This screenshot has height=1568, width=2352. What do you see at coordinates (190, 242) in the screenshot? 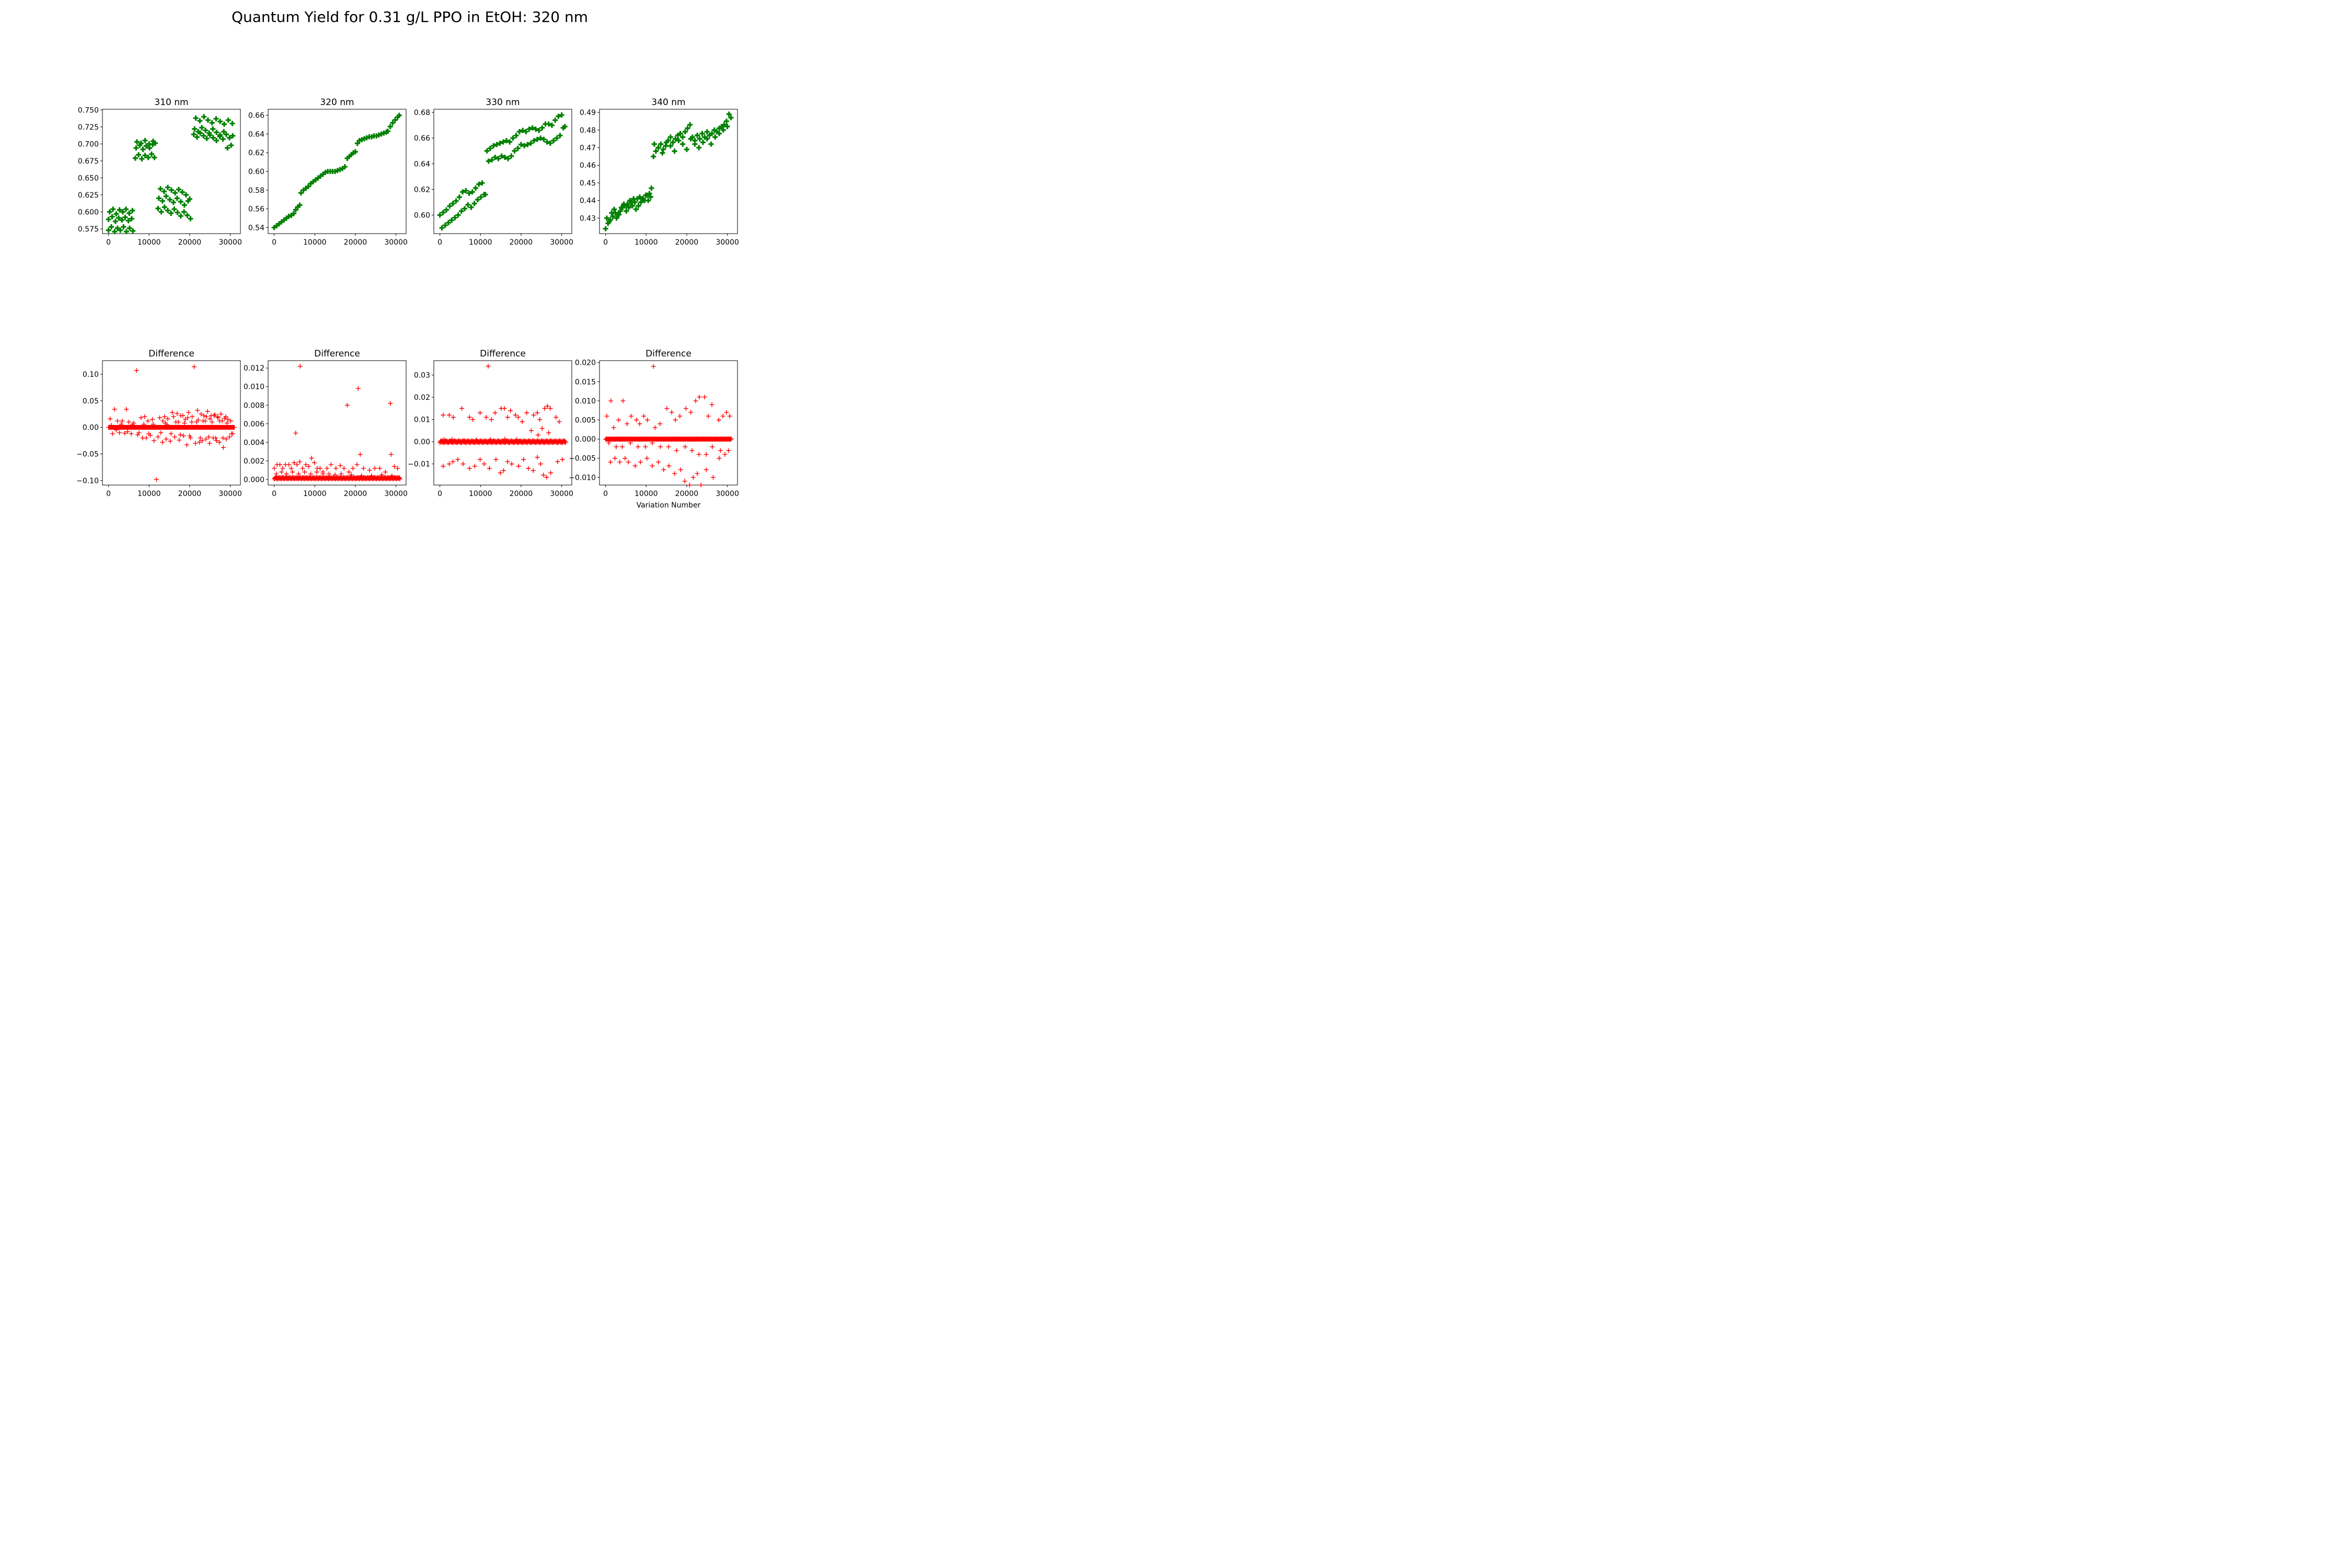
I see `x-tick-label: 20000` at bounding box center [190, 242].